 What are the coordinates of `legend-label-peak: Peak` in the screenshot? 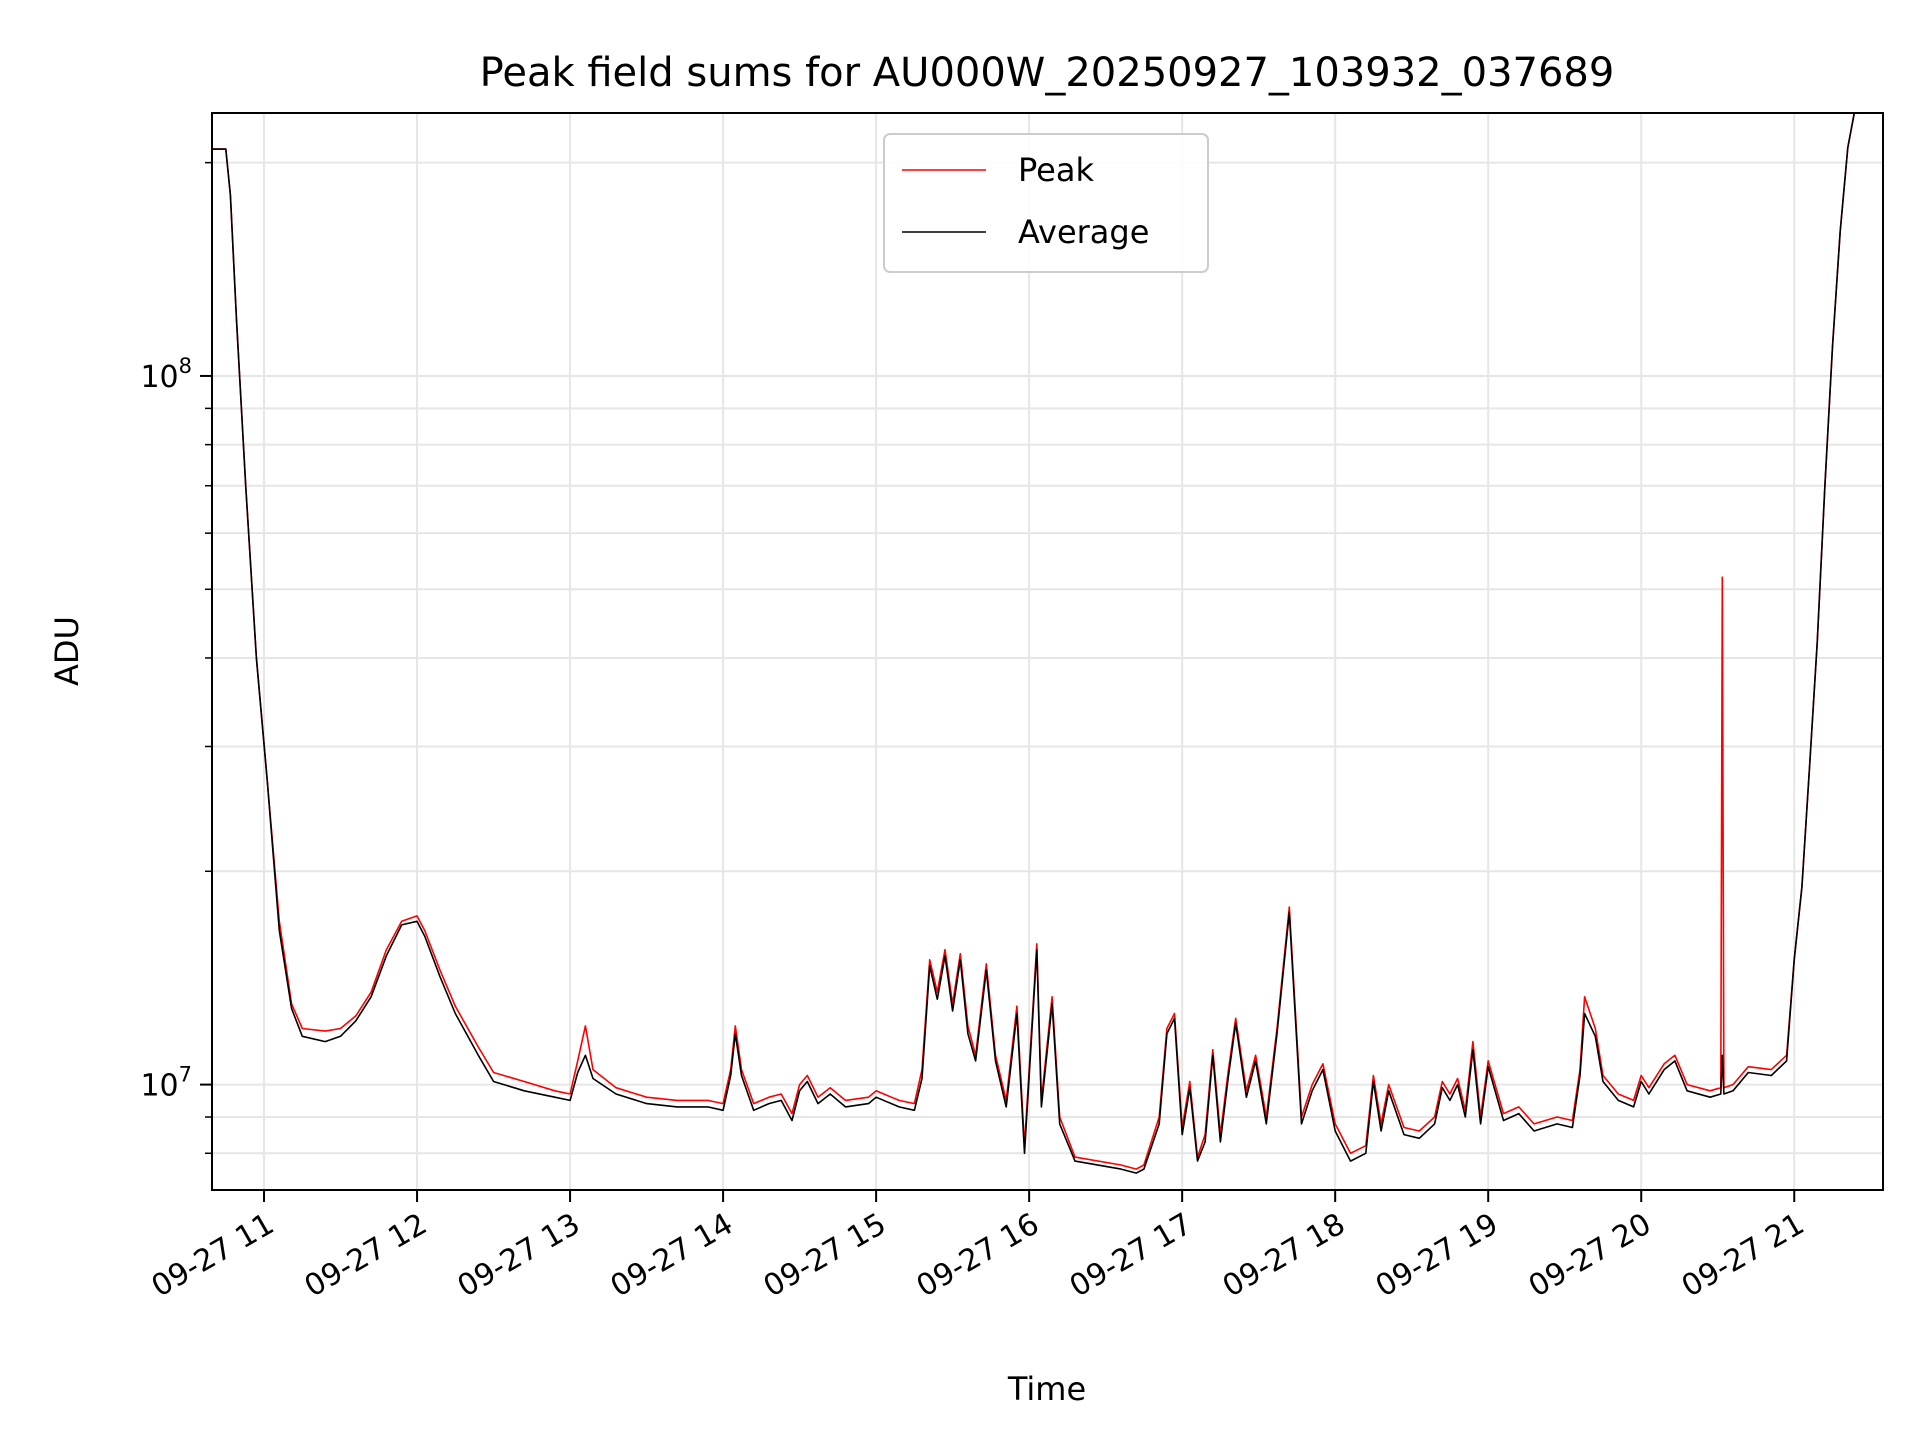 It's located at (1056, 170).